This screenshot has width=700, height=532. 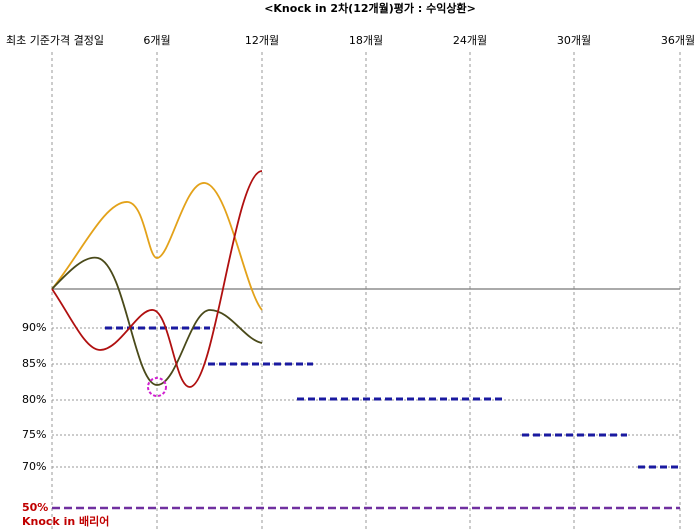 What do you see at coordinates (156, 40) in the screenshot?
I see `column-label: 6개월` at bounding box center [156, 40].